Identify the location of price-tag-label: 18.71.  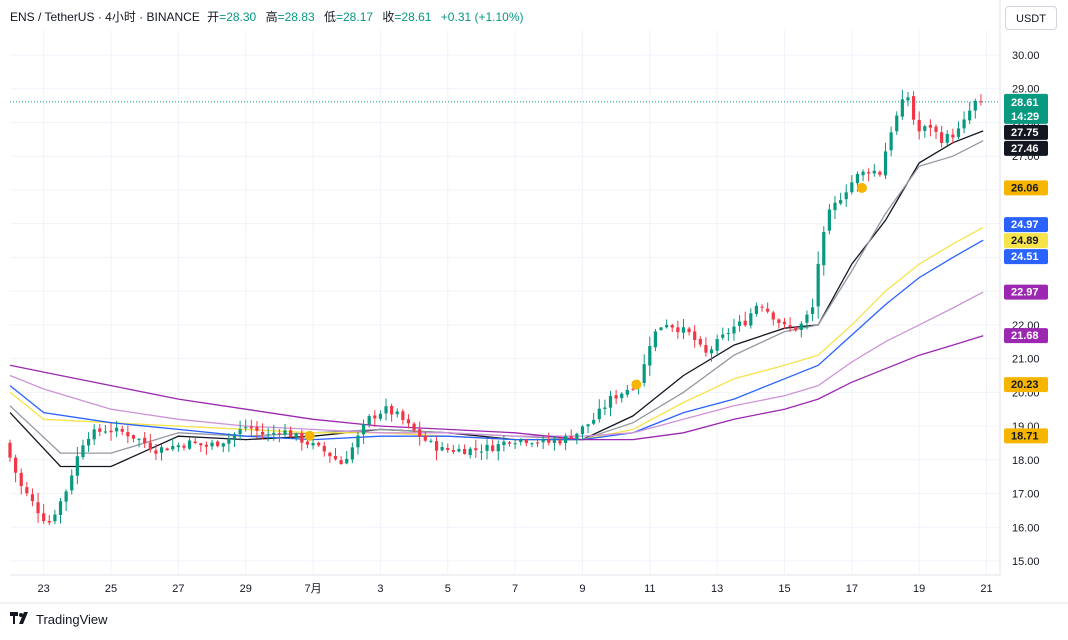
(1025, 436).